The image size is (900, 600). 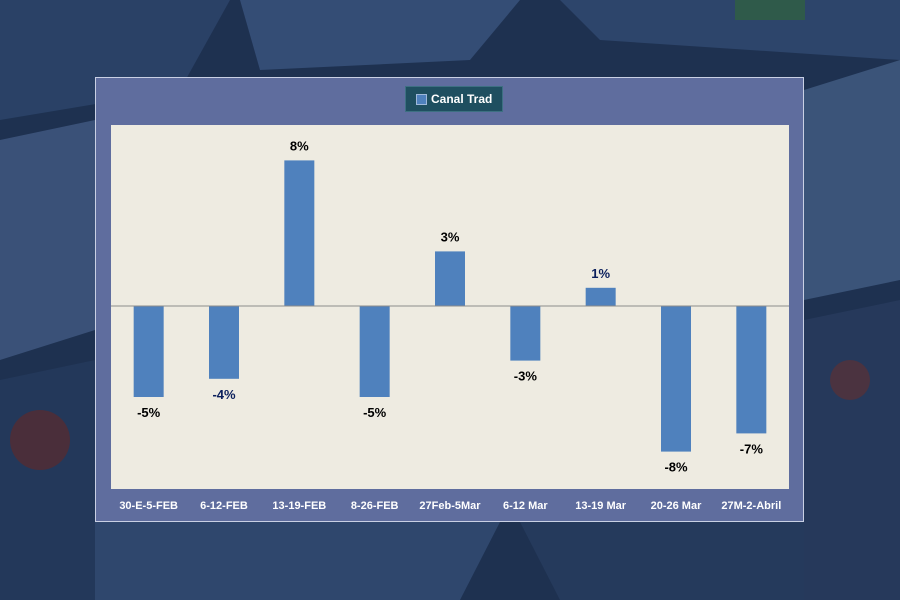 What do you see at coordinates (299, 506) in the screenshot?
I see `category-label-3: 13-19-FEB` at bounding box center [299, 506].